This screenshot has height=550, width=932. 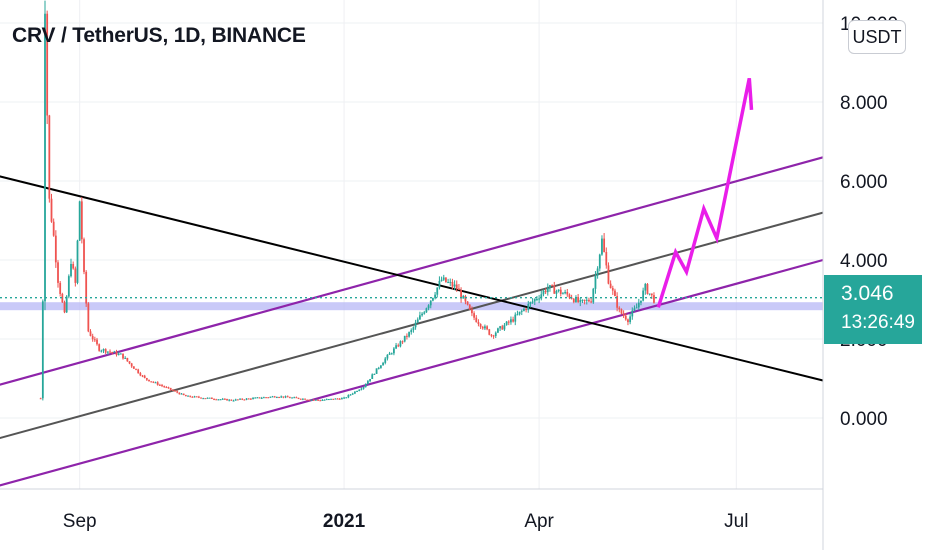 I want to click on time-axis: Sep 2021 Apr Jul, so click(x=406, y=521).